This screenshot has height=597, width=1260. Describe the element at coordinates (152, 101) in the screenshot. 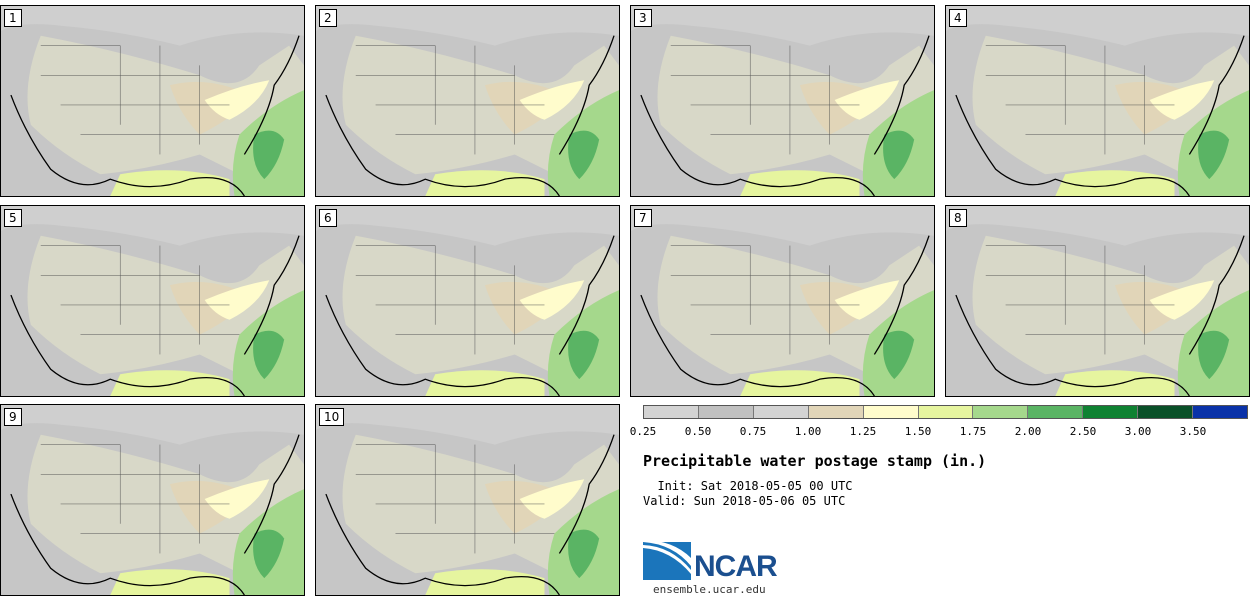

I see `ensemble-member-map: 1` at that location.